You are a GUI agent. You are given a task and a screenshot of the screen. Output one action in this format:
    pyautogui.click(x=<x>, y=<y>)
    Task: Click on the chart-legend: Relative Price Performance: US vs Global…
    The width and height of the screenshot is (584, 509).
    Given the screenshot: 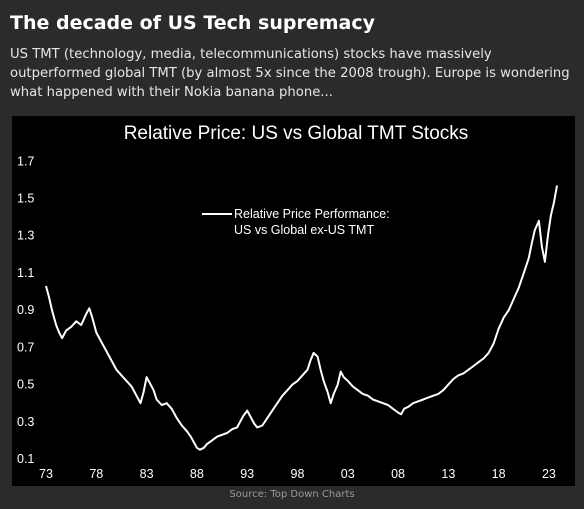 What is the action you would take?
    pyautogui.click(x=296, y=222)
    